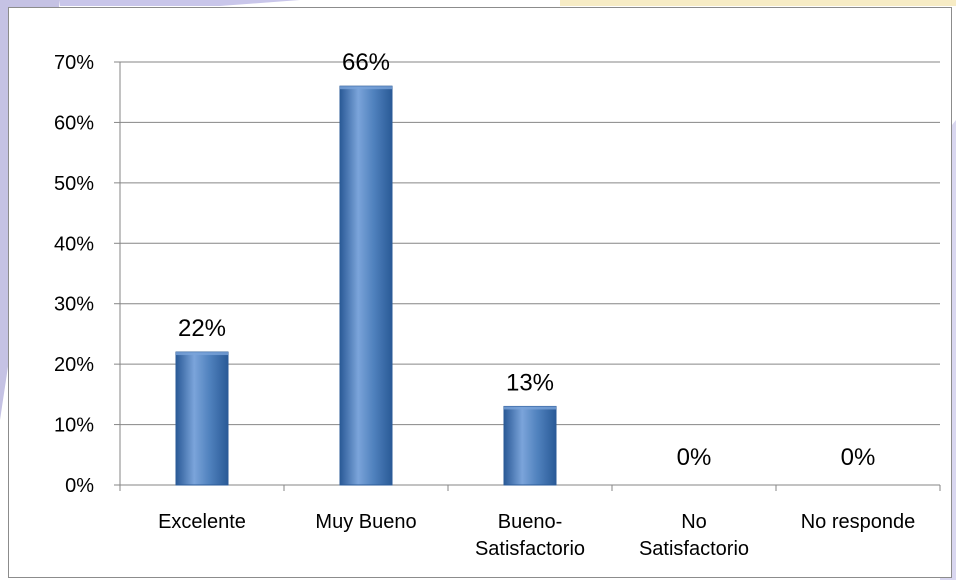 The image size is (956, 580). I want to click on y-tick-label: 40%, so click(74, 244).